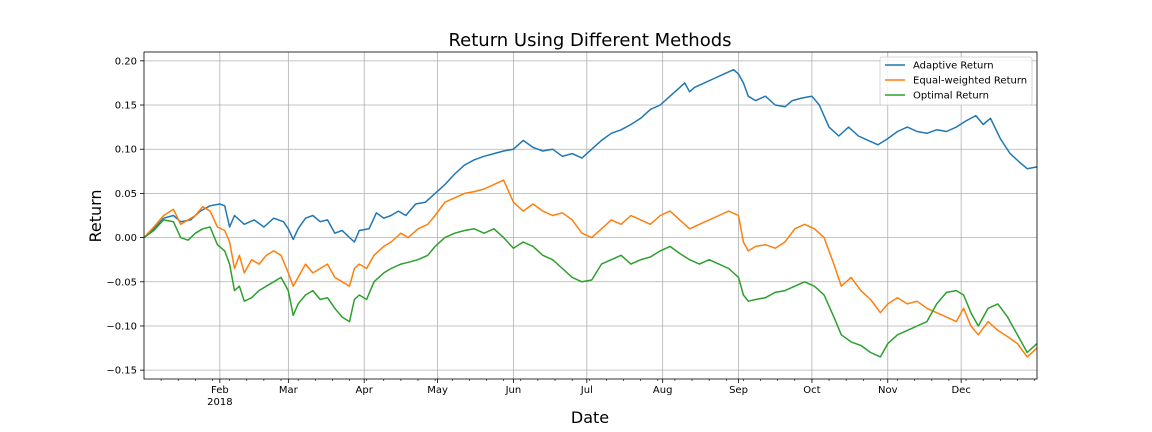 The width and height of the screenshot is (1152, 432). I want to click on y-tick-label: 0.20, so click(126, 61).